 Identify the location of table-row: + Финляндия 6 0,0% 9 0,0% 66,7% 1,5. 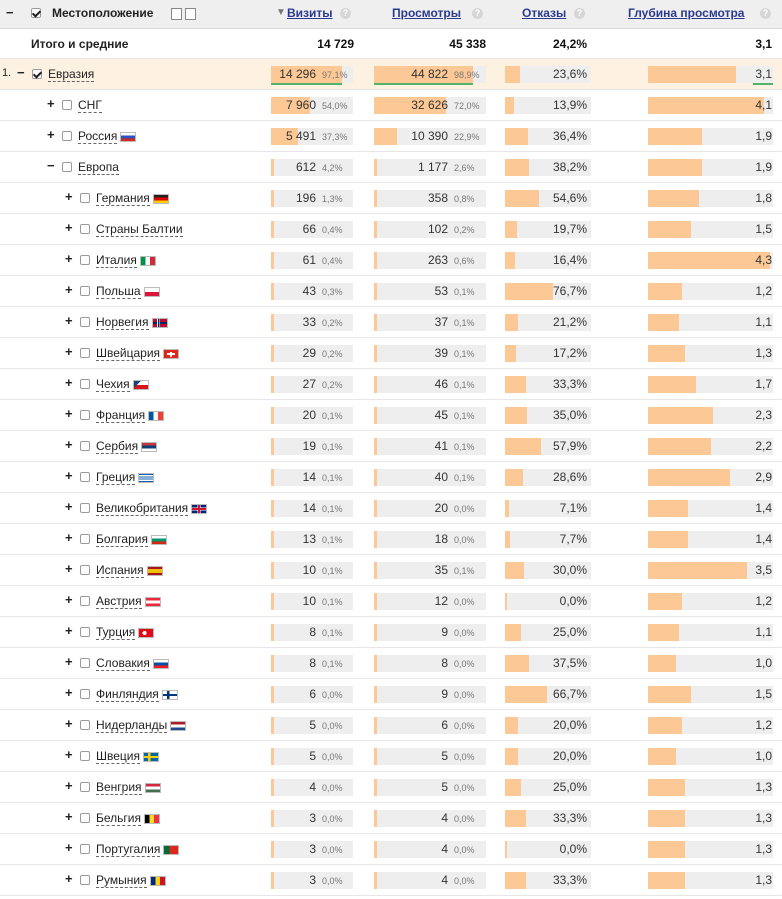
(391, 694).